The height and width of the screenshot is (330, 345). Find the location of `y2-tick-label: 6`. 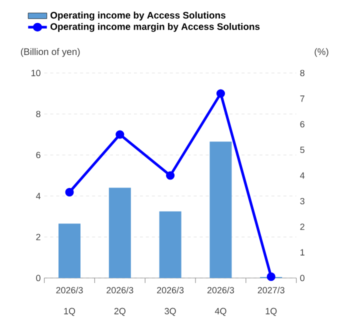

y2-tick-label: 6 is located at coordinates (302, 124).